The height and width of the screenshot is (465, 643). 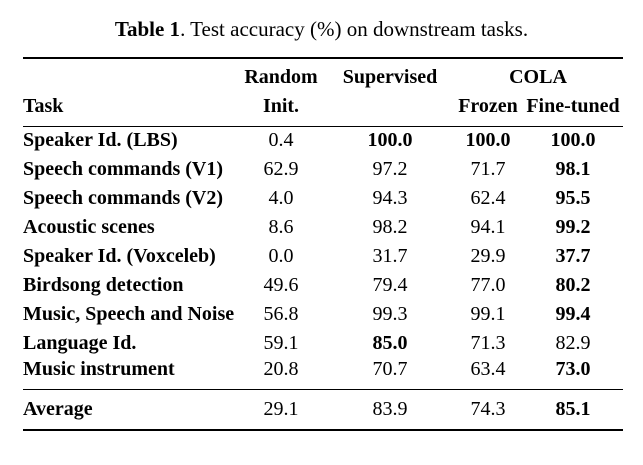 What do you see at coordinates (390, 108) in the screenshot?
I see `header-supervised-spacer` at bounding box center [390, 108].